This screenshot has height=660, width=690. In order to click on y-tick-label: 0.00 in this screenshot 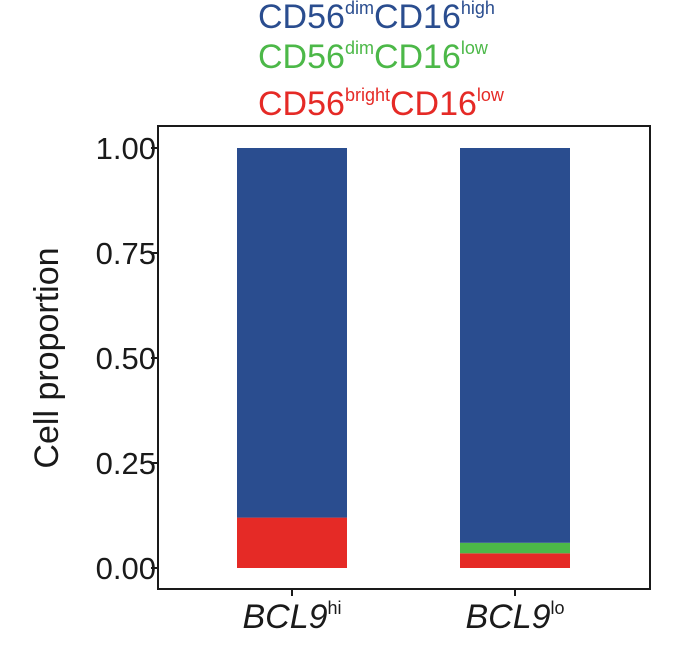, I will do `click(126, 568)`.